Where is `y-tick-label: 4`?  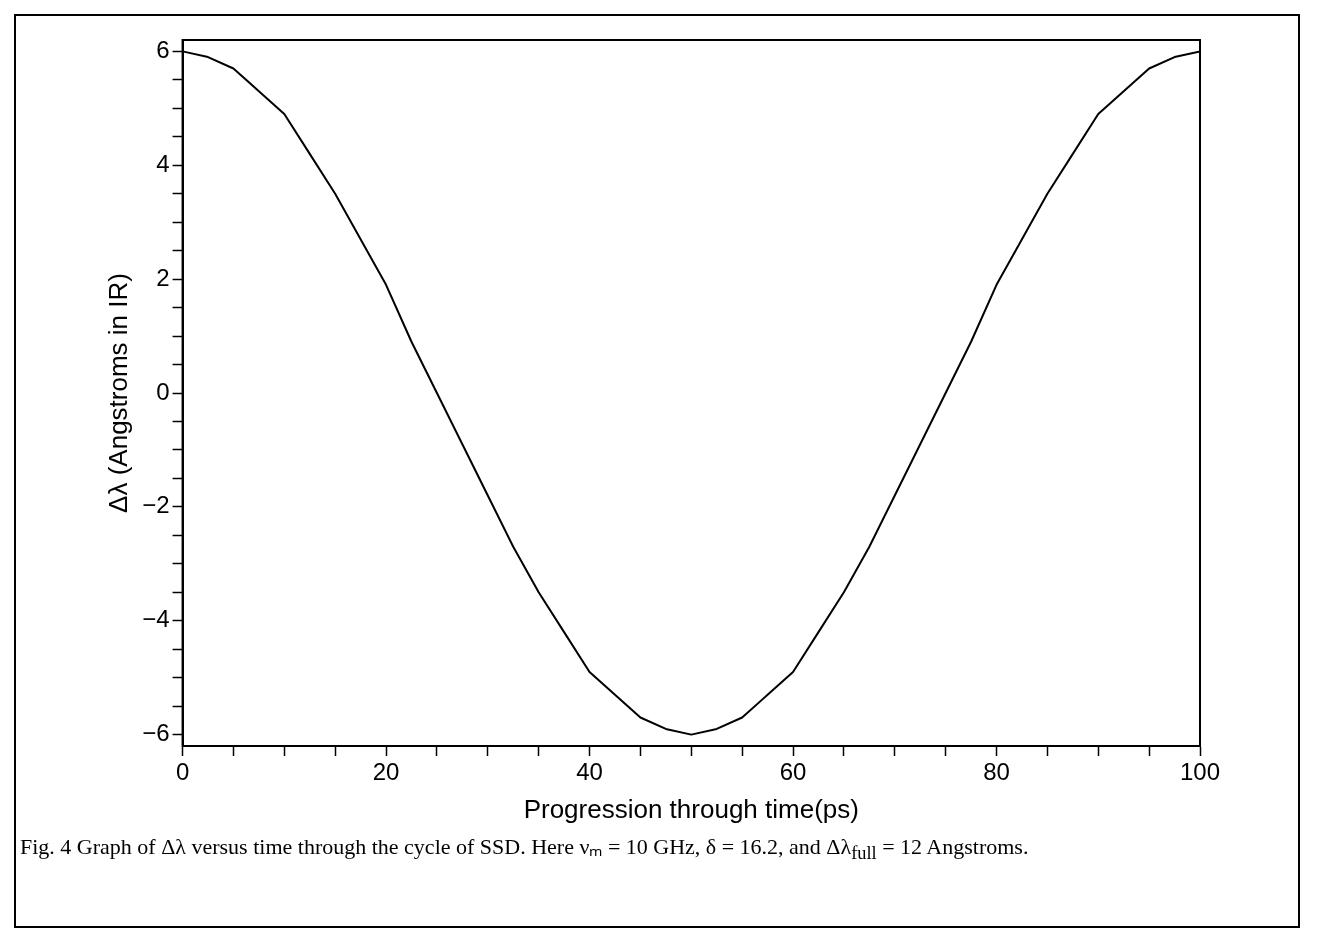 y-tick-label: 4 is located at coordinates (163, 163).